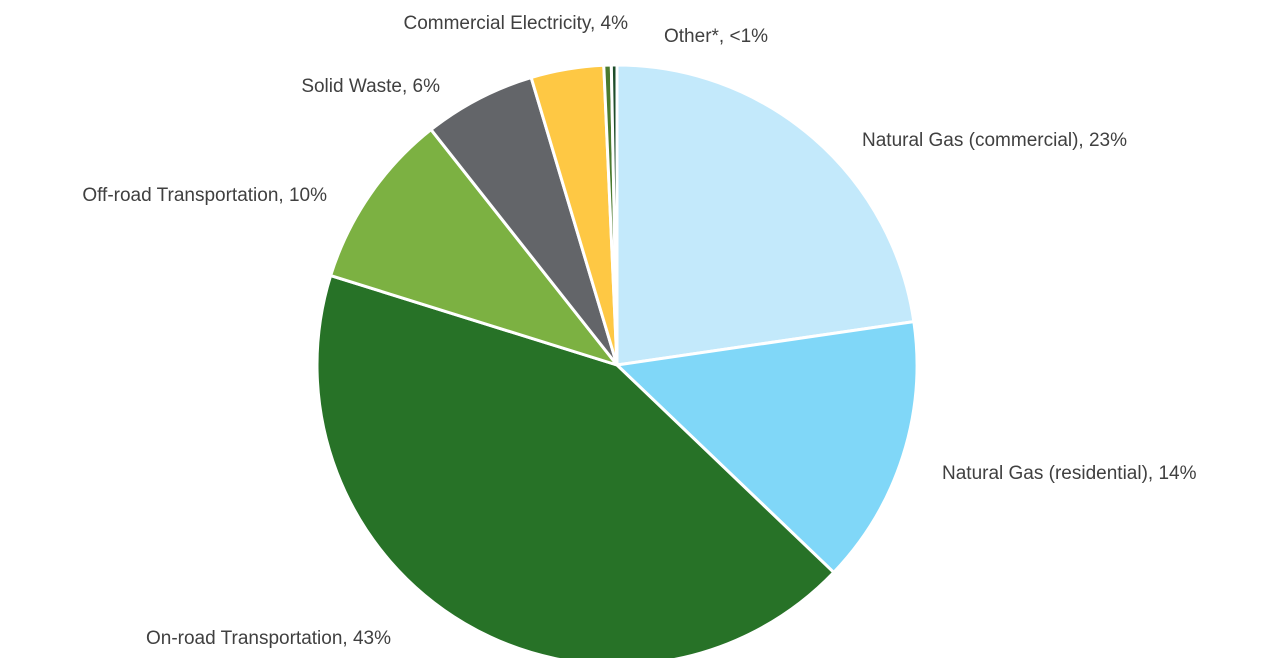  Describe the element at coordinates (767, 447) in the screenshot. I see `pie-slice-natural-gas-residential` at that location.